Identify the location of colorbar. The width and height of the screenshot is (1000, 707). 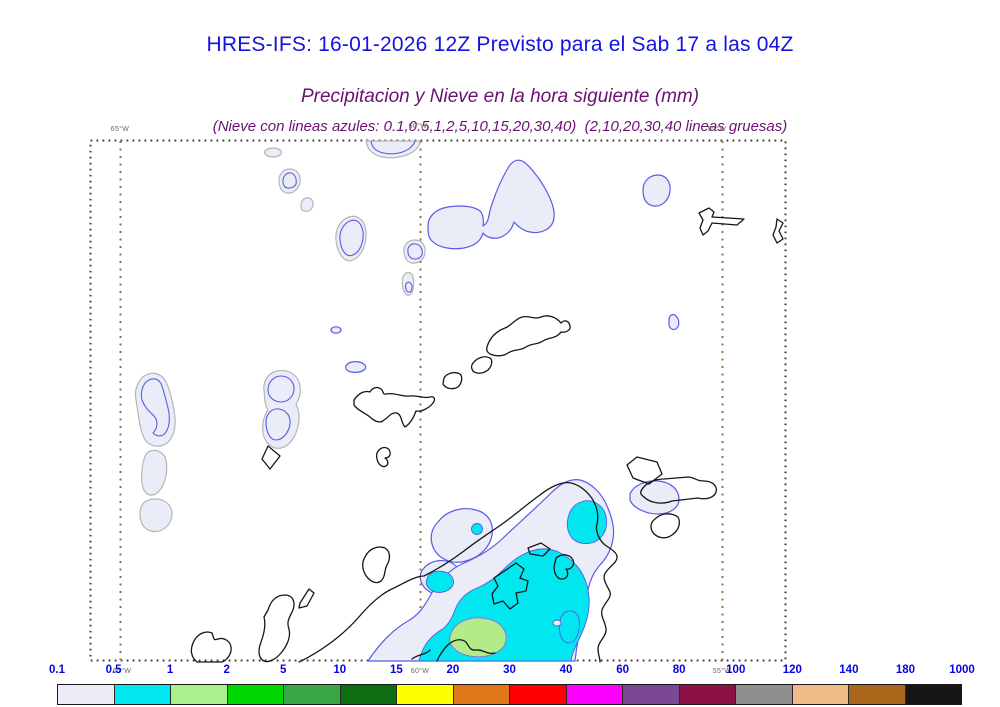
(509, 694).